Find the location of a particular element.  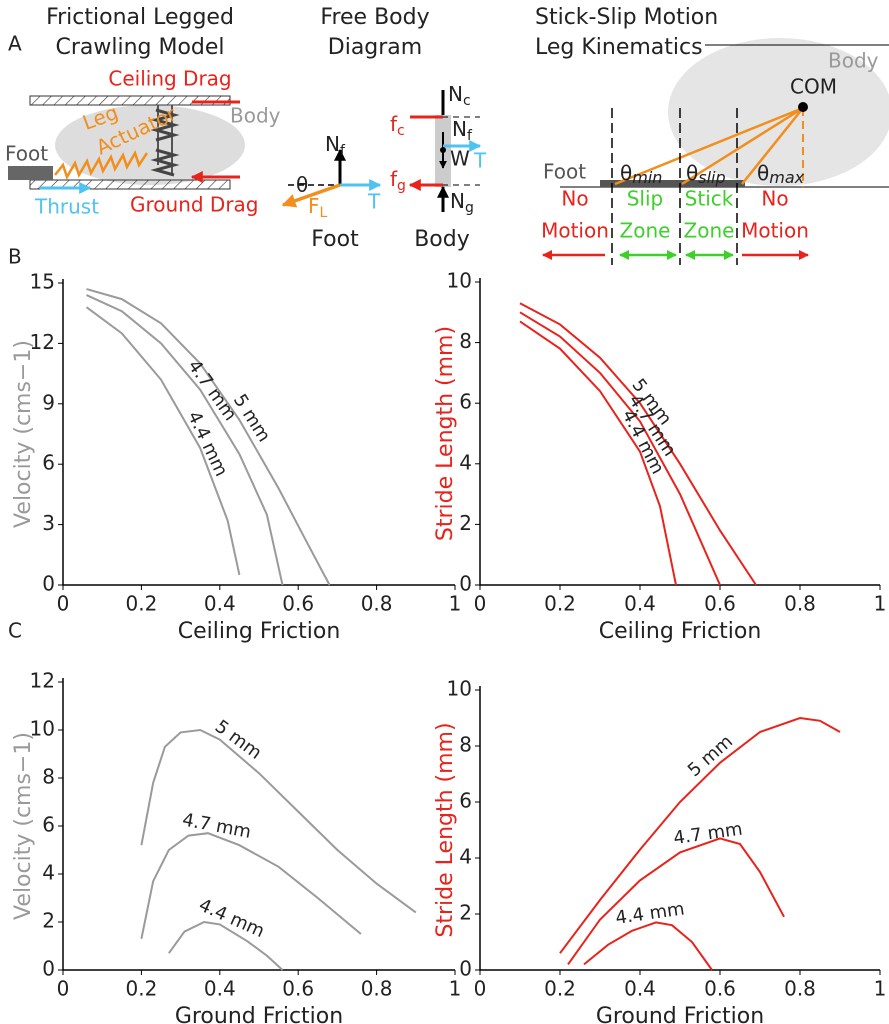

label: F is located at coordinates (314, 206).